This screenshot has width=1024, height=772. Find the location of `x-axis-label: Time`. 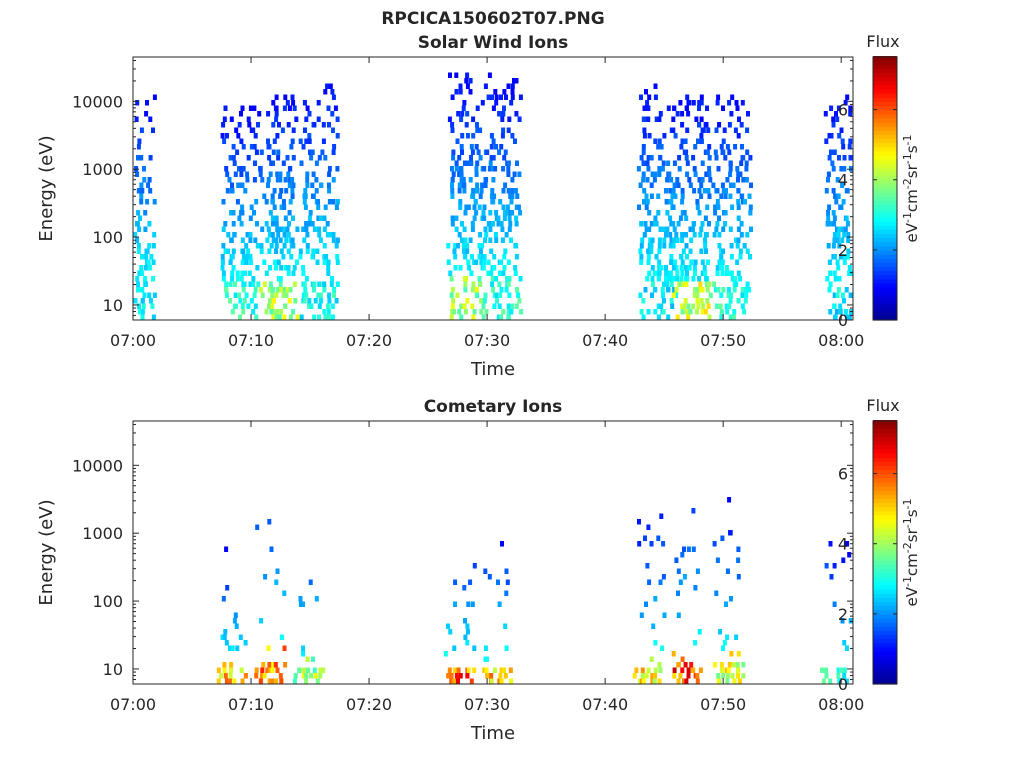

x-axis-label: Time is located at coordinates (492, 369).